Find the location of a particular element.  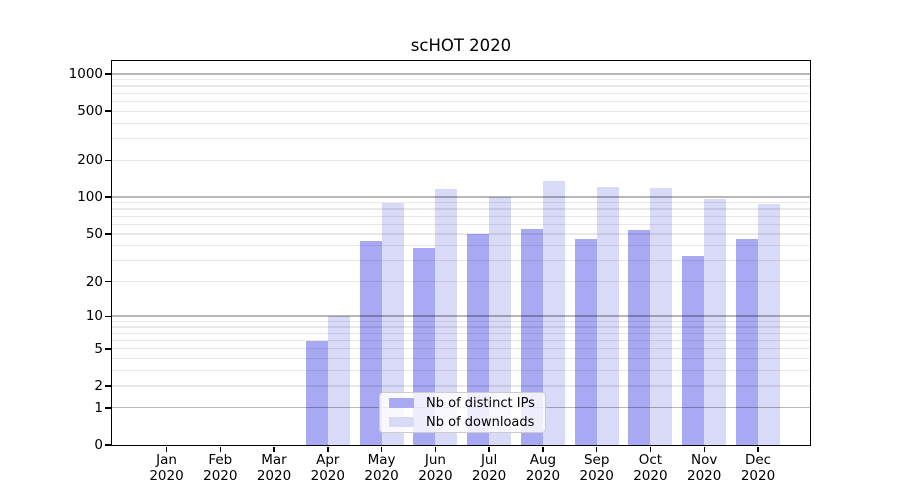

xtick-mark-feb is located at coordinates (220, 449).